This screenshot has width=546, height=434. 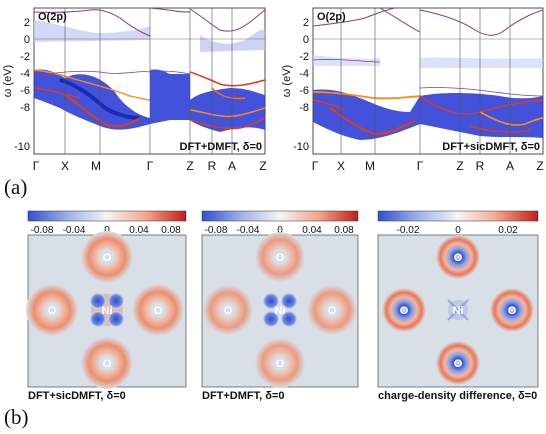 I want to click on density-map-dft-sicdmft: -0.08 -0.04 0 0.04 0.08 O O O O Ni, so click(x=106, y=299).